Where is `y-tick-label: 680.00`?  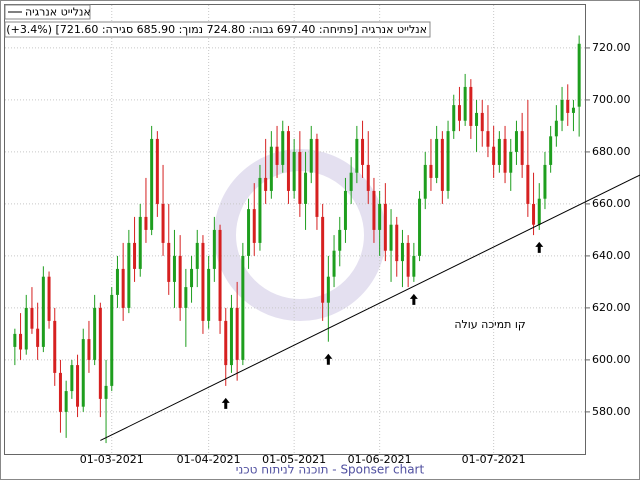
y-tick-label: 680.00 is located at coordinates (611, 151).